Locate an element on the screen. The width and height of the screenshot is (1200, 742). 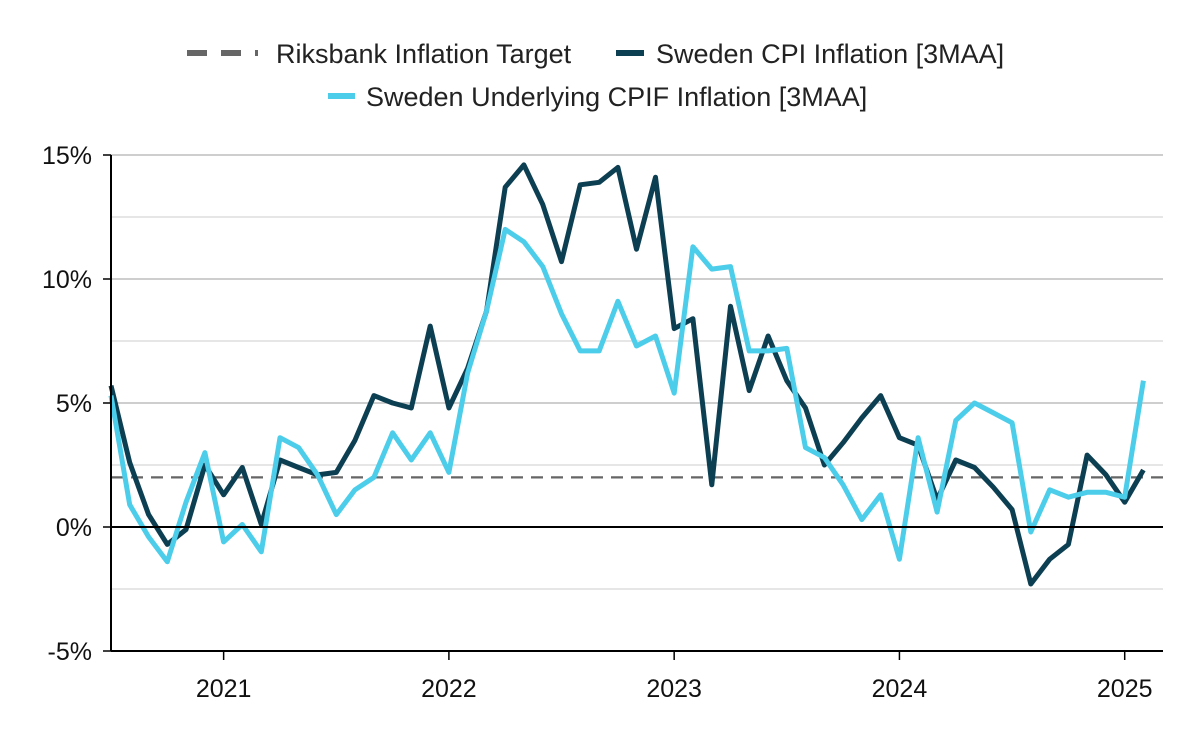
y-tick-label: 15% is located at coordinates (67, 156).